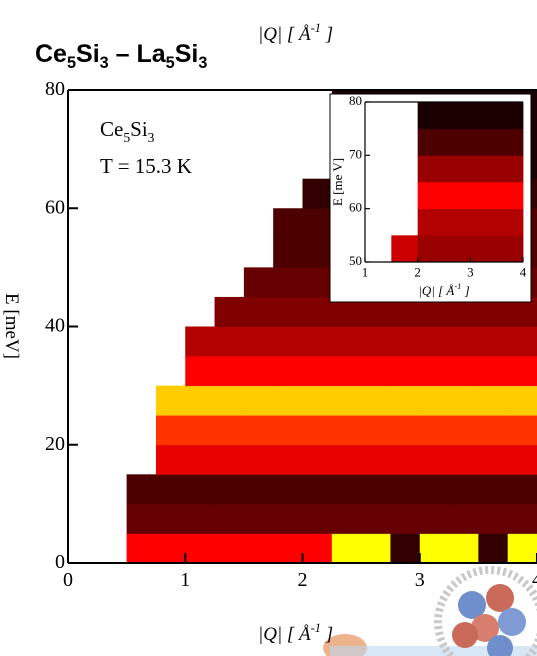 The image size is (537, 656). What do you see at coordinates (295, 33) in the screenshot?
I see `annotation: |Q| [ Å-1 ]` at bounding box center [295, 33].